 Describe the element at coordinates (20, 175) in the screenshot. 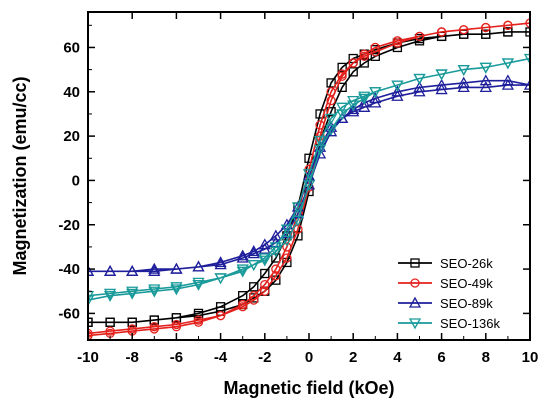

I see `y-axis-title: Magnetization (emu/cc)` at that location.